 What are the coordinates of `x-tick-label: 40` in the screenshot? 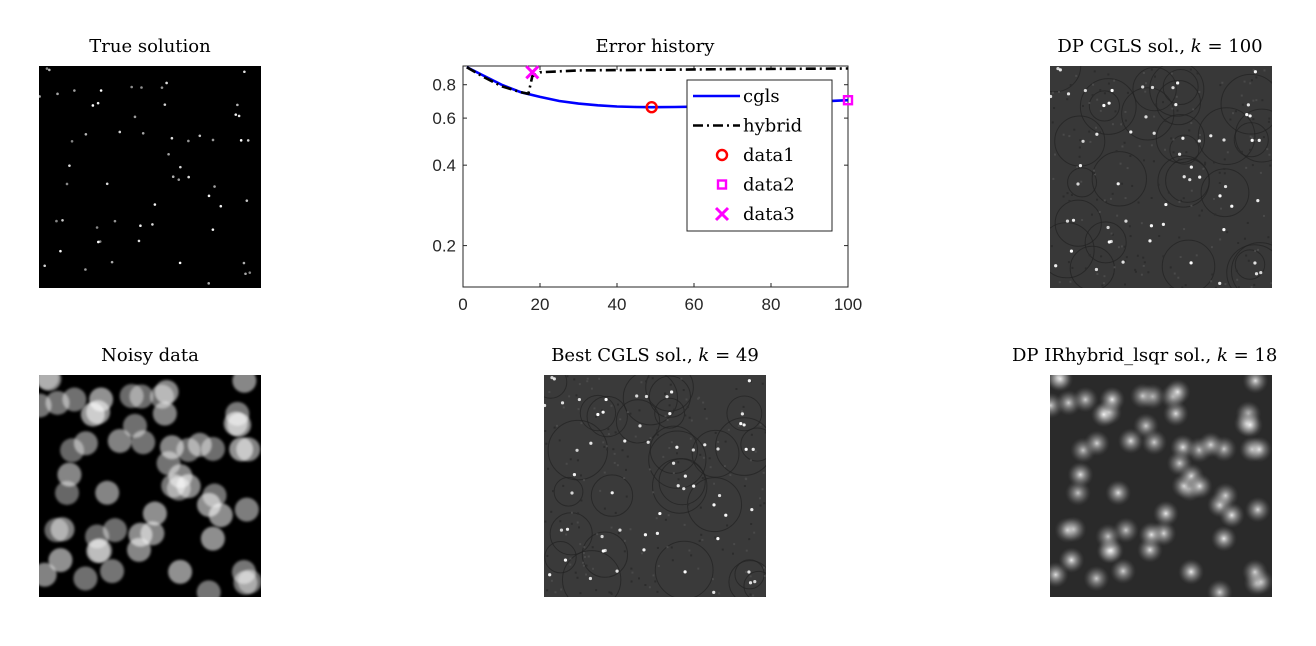 It's located at (617, 304).